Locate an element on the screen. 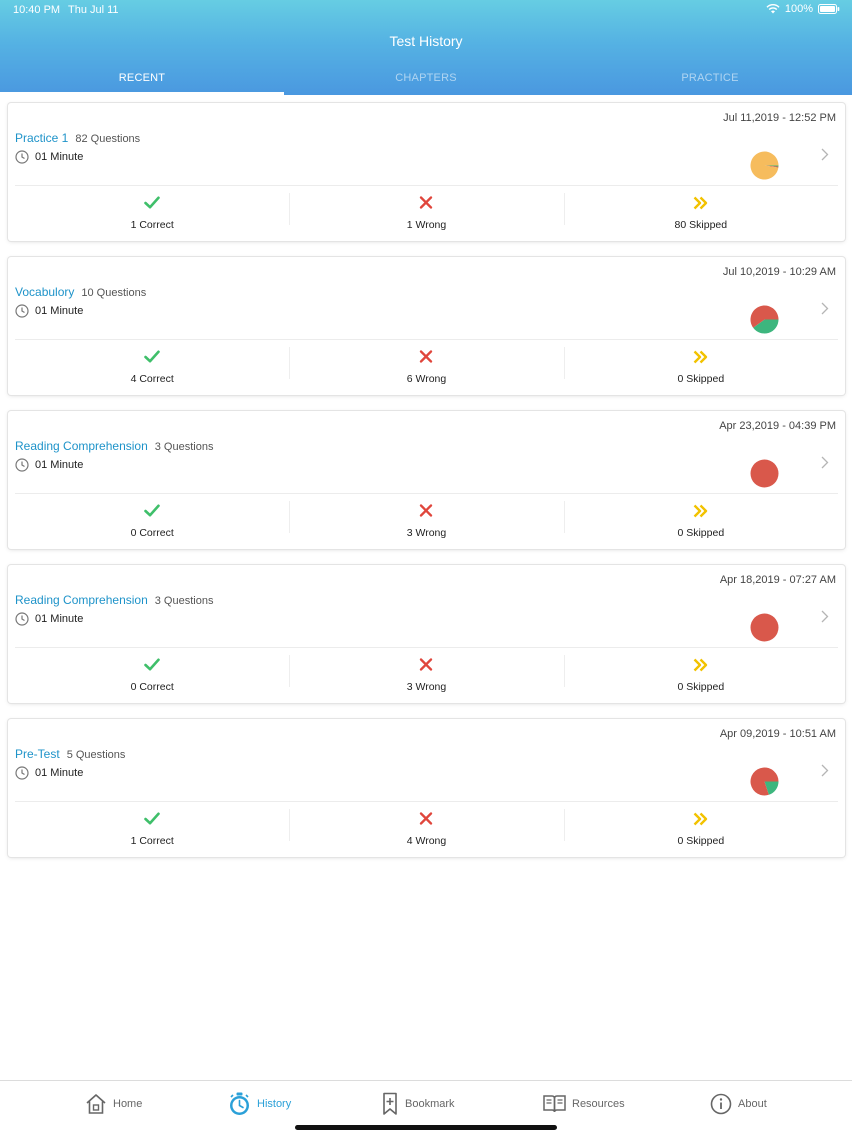  correct-label: 1 Correct is located at coordinates (152, 841).